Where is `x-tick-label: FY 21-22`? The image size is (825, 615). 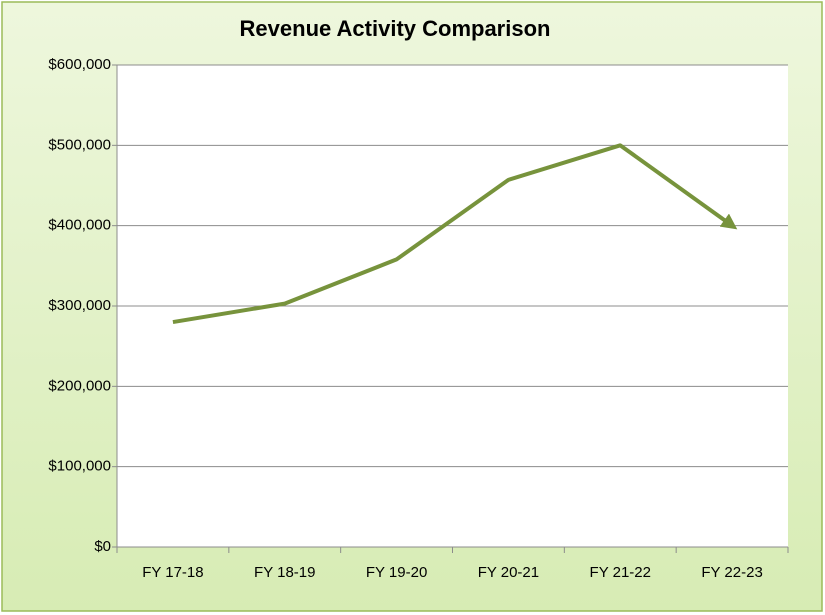 x-tick-label: FY 21-22 is located at coordinates (620, 572).